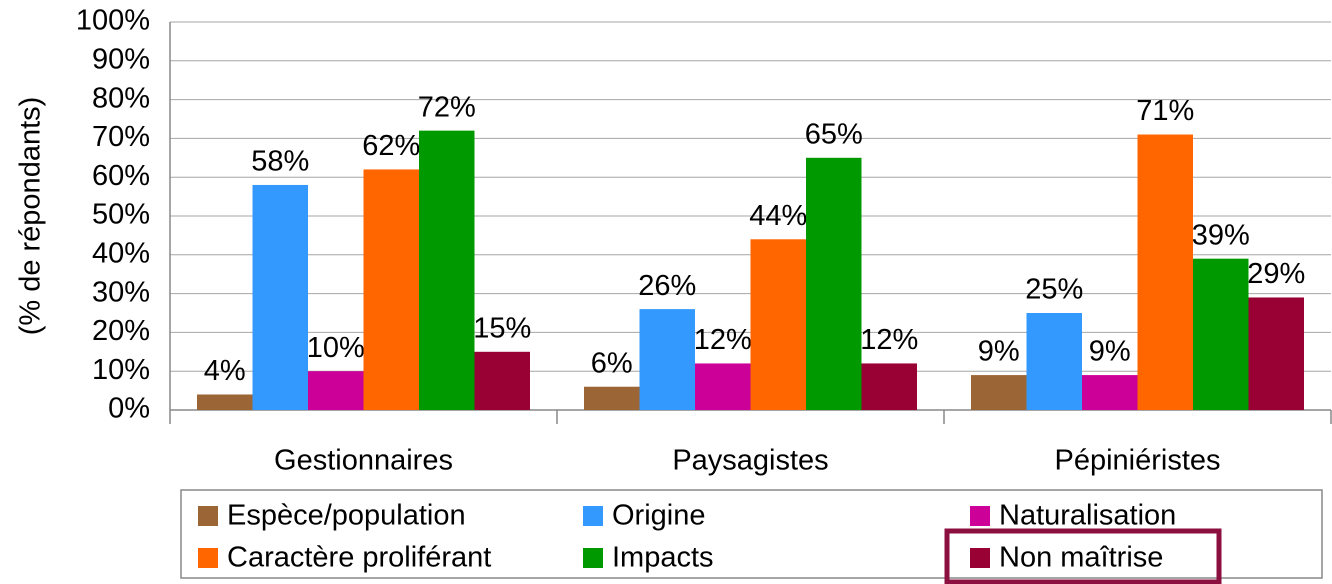  What do you see at coordinates (1221, 235) in the screenshot?
I see `value-label: 39%` at bounding box center [1221, 235].